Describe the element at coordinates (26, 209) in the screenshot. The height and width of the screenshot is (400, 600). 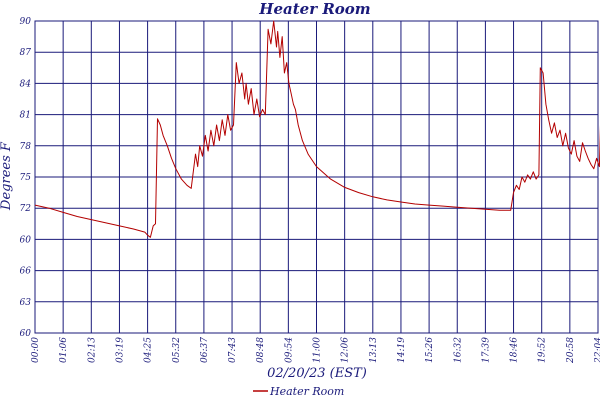
I see `y-tick-label: 72` at that location.